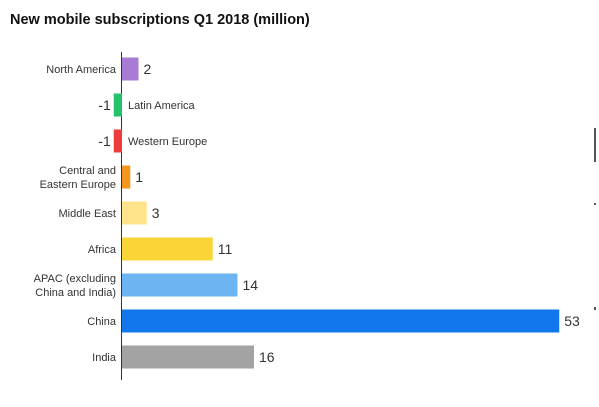  What do you see at coordinates (251, 285) in the screenshot?
I see `data-label: 14` at bounding box center [251, 285].